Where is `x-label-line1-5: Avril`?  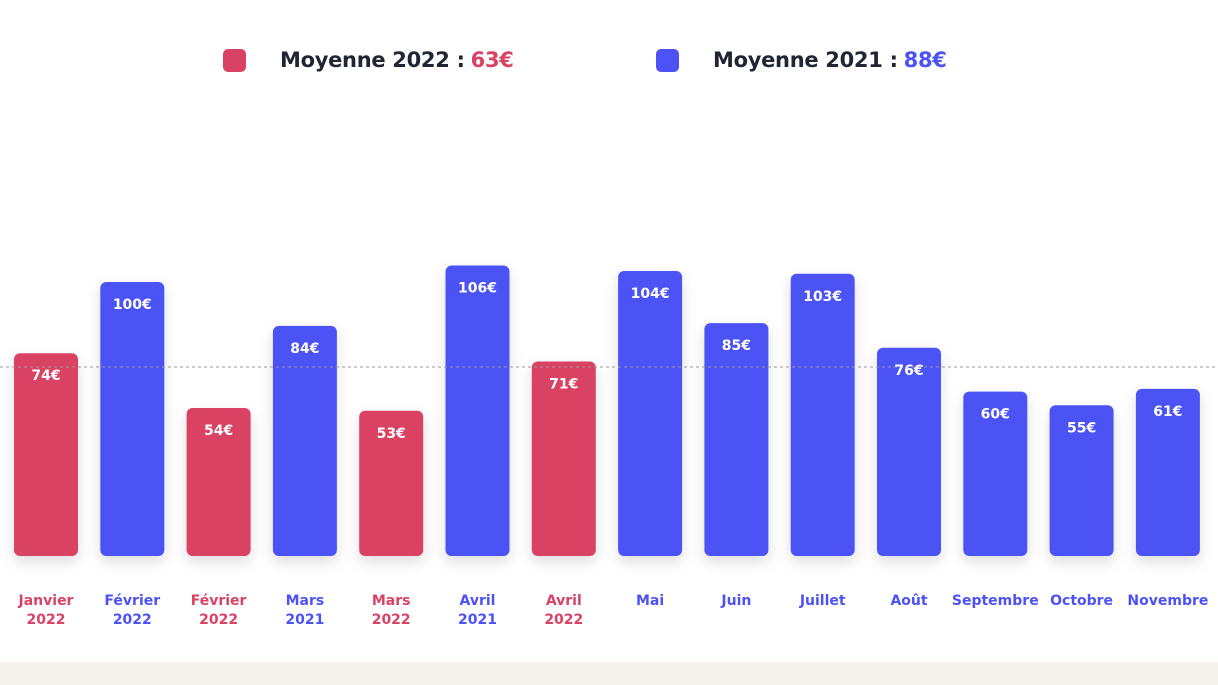 x-label-line1-5: Avril is located at coordinates (478, 601).